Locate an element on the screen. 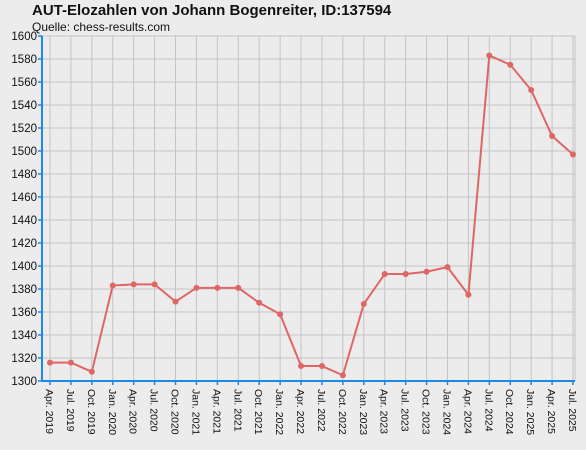 This screenshot has height=450, width=586. chart-subtitle: Quelle: chess-results.com is located at coordinates (101, 27).